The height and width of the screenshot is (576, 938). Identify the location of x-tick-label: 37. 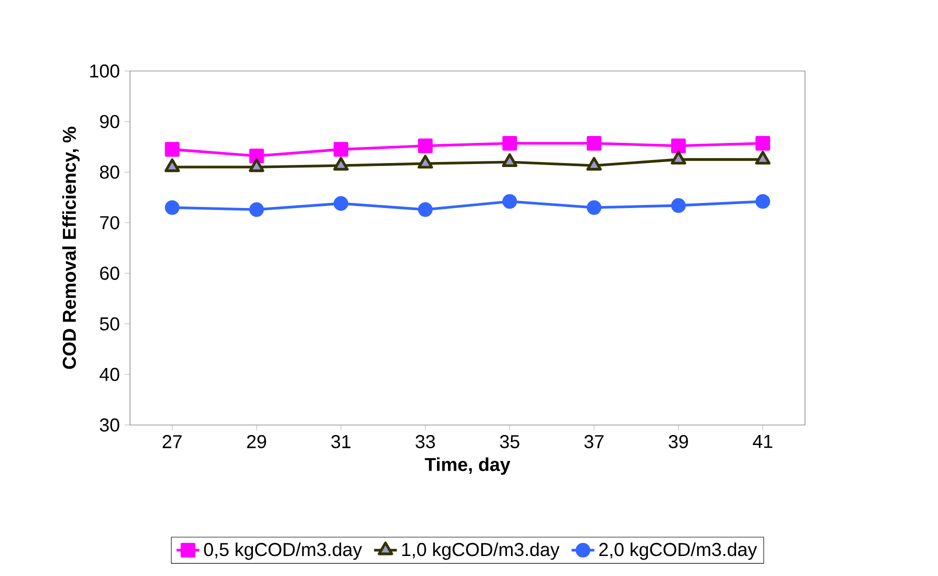
(594, 441).